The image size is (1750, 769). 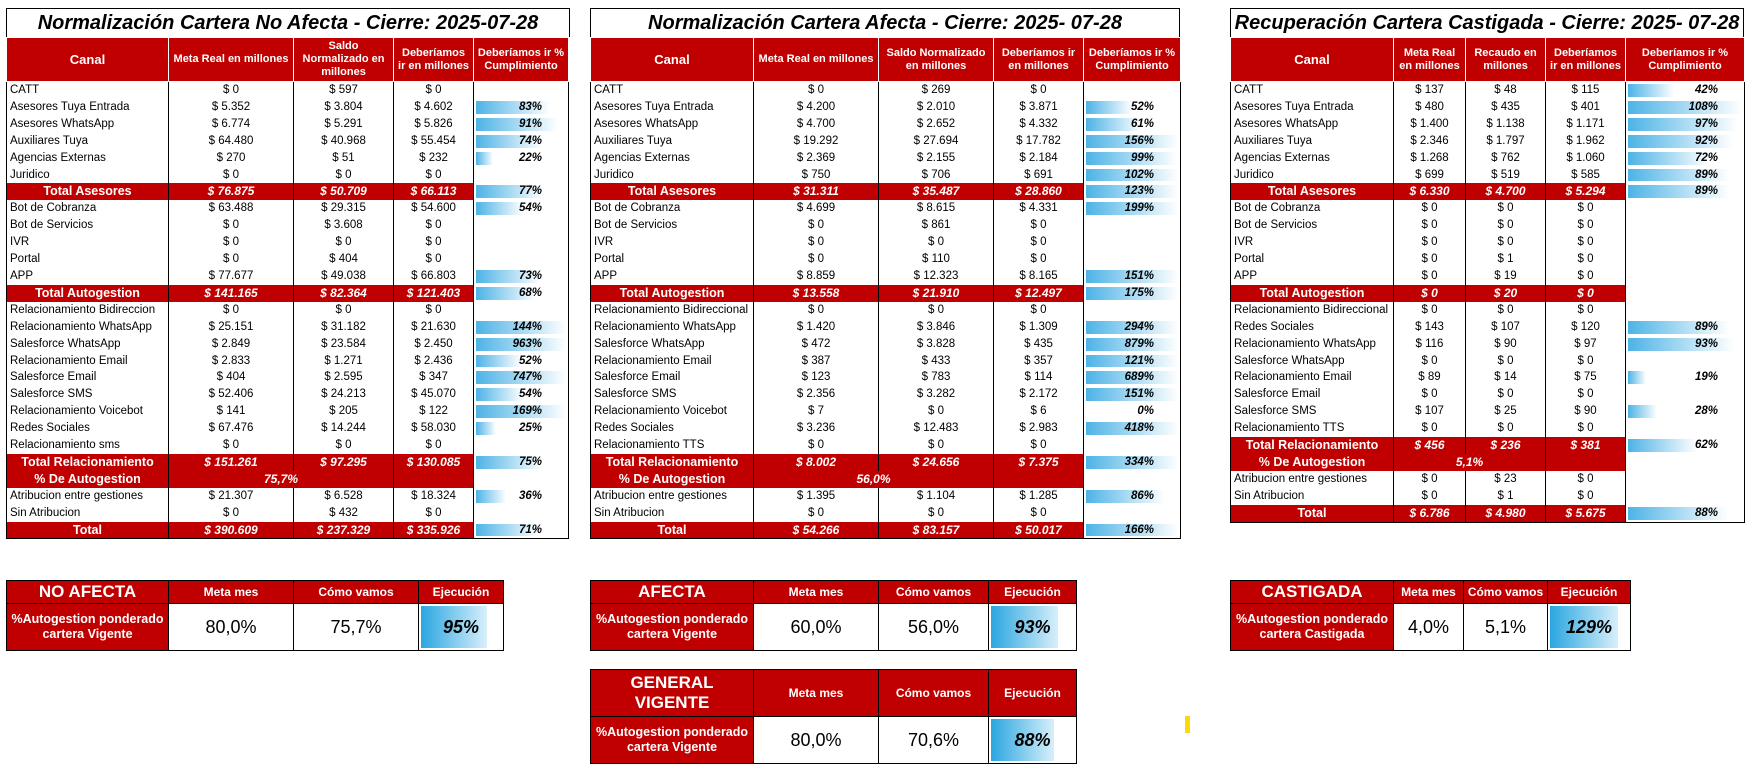 I want to click on pct-value: 88%, so click(x=1706, y=512).